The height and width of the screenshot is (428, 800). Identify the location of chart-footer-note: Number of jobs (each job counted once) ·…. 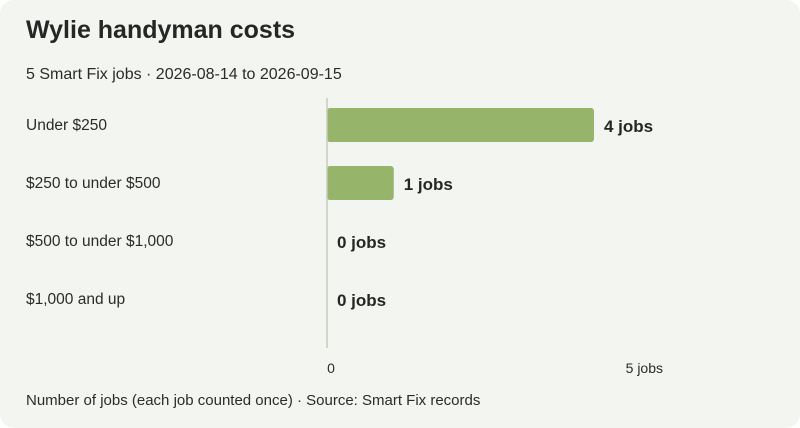
(253, 400).